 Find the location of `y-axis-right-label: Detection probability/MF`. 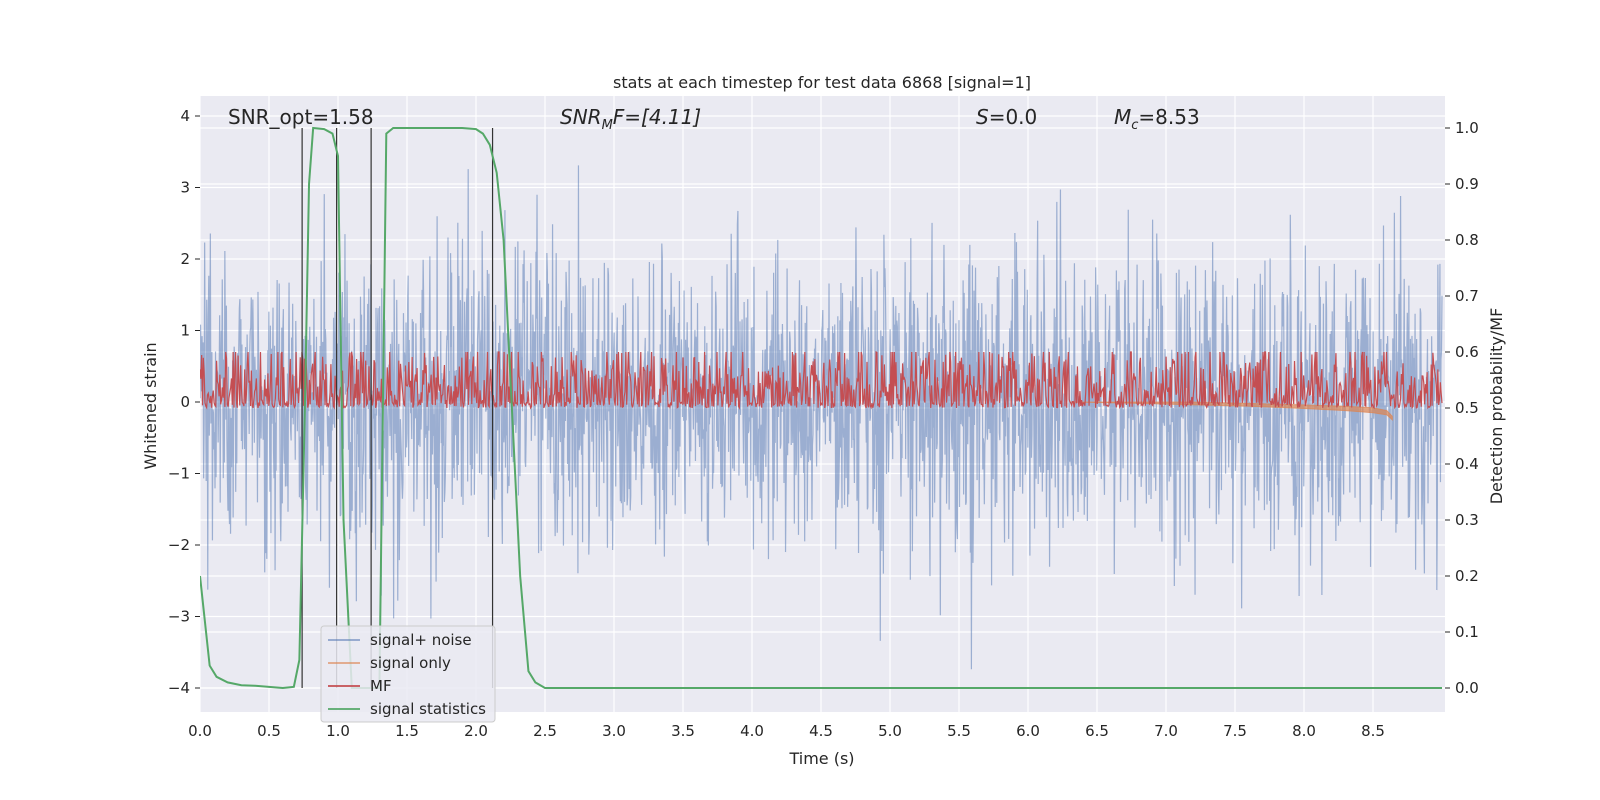

y-axis-right-label: Detection probability/MF is located at coordinates (1496, 406).